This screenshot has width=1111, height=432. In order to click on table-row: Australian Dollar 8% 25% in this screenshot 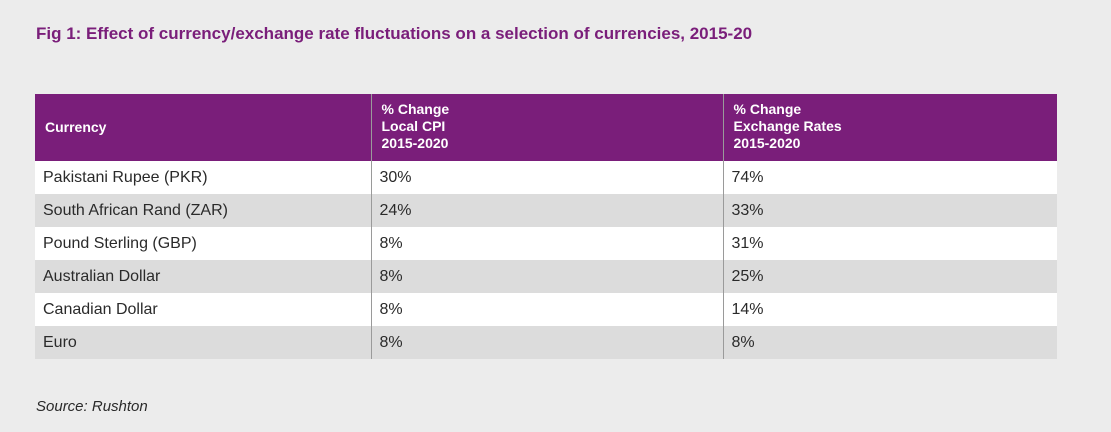, I will do `click(546, 276)`.